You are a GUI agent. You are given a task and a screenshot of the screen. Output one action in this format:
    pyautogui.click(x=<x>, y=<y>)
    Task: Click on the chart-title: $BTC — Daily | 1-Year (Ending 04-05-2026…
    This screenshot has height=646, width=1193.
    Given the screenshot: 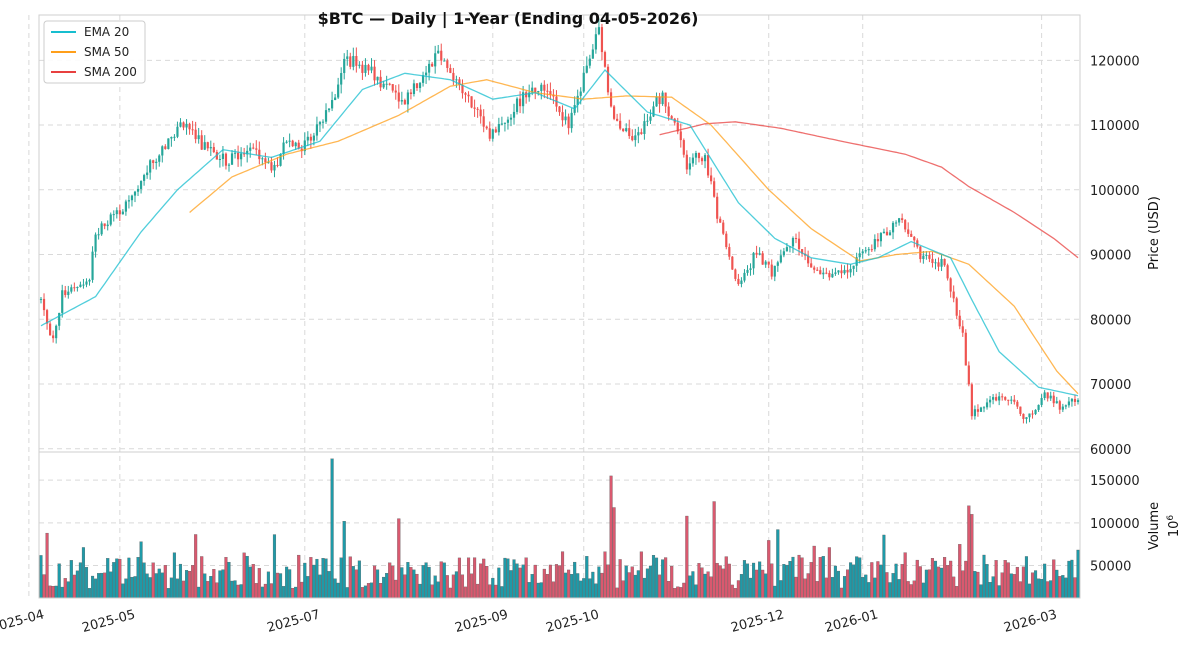 What is the action you would take?
    pyautogui.click(x=508, y=19)
    